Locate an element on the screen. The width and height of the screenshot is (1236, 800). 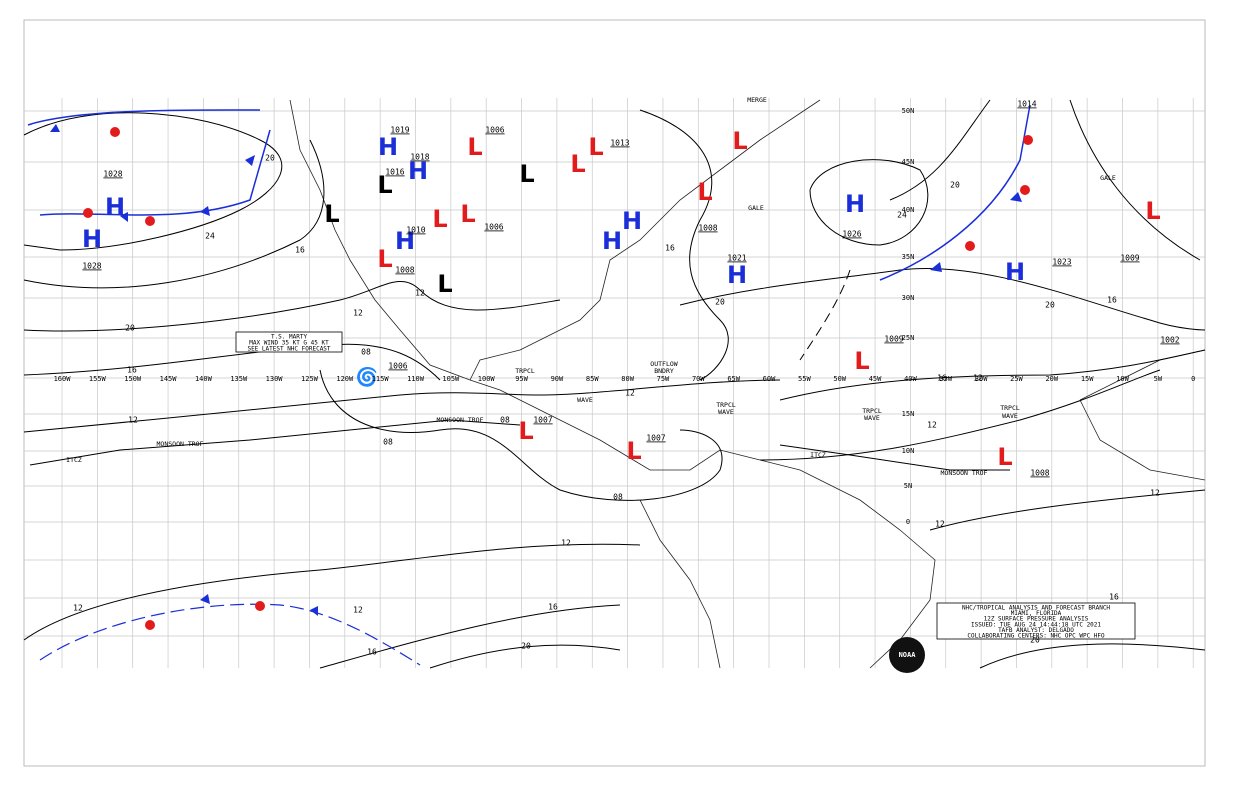
info-text: 12Z SURFACE PRESSURE ANALYSIS is located at coordinates (1036, 619).